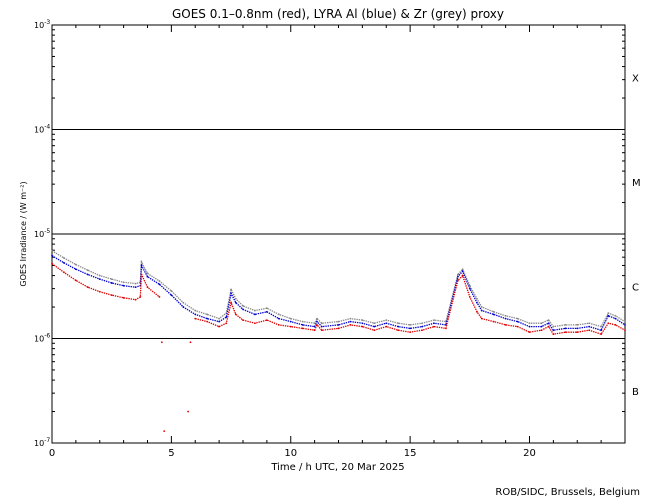  What do you see at coordinates (47, 231) in the screenshot?
I see `y-tick-exponent: -5` at bounding box center [47, 231].